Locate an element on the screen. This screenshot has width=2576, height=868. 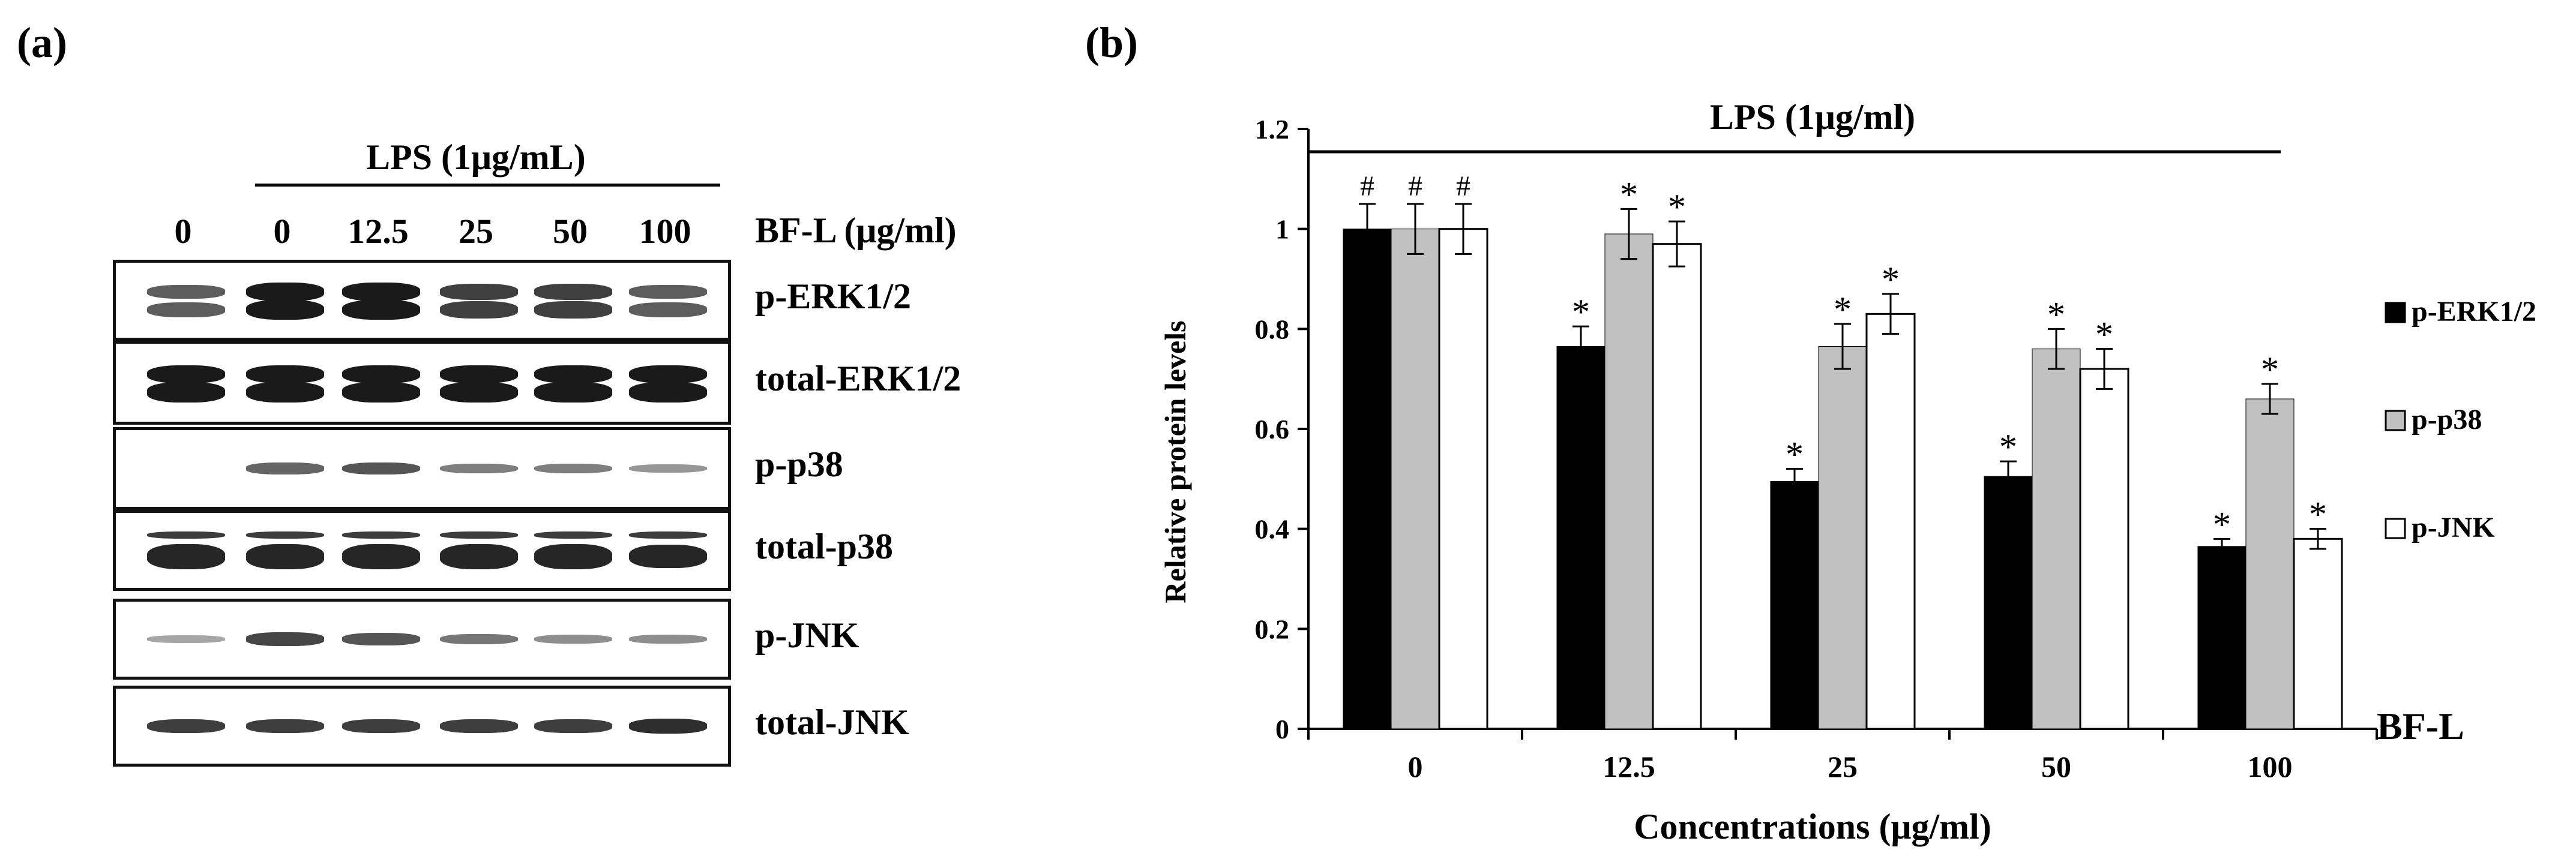
x-axis-label: Concentrations (μg/ml) is located at coordinates (1812, 826).